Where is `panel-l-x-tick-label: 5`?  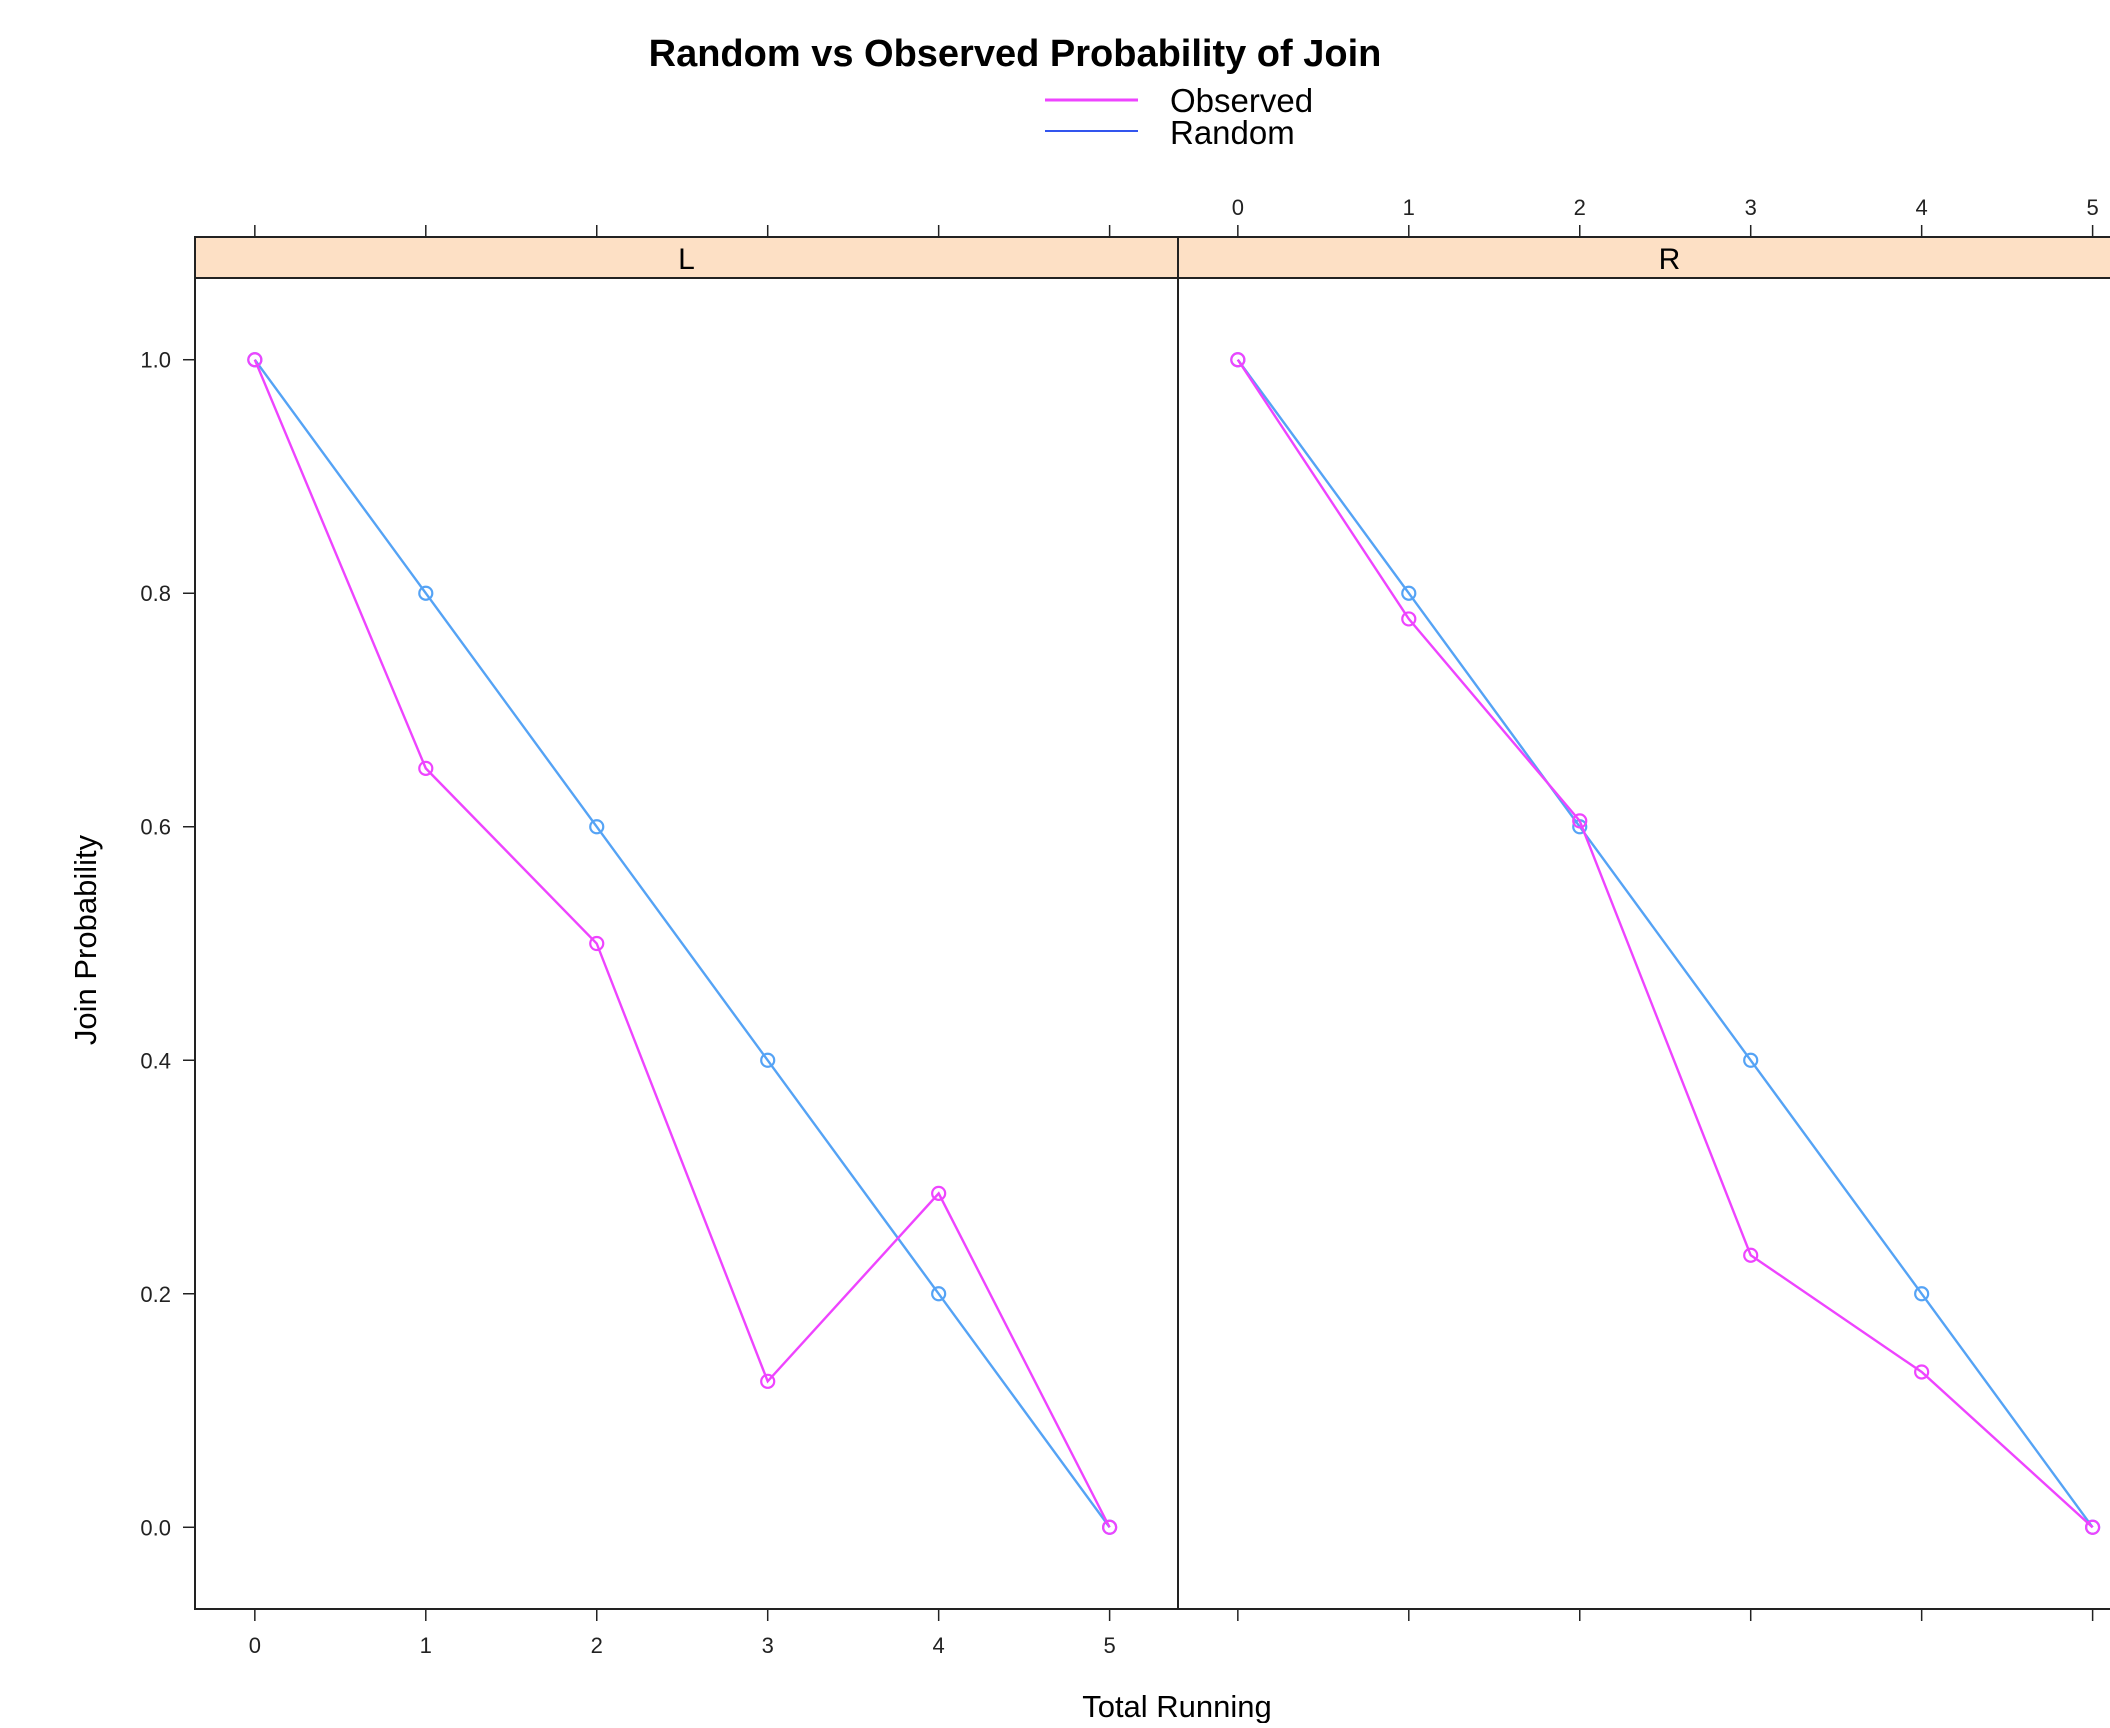
panel-l-x-tick-label: 5 is located at coordinates (1109, 1645).